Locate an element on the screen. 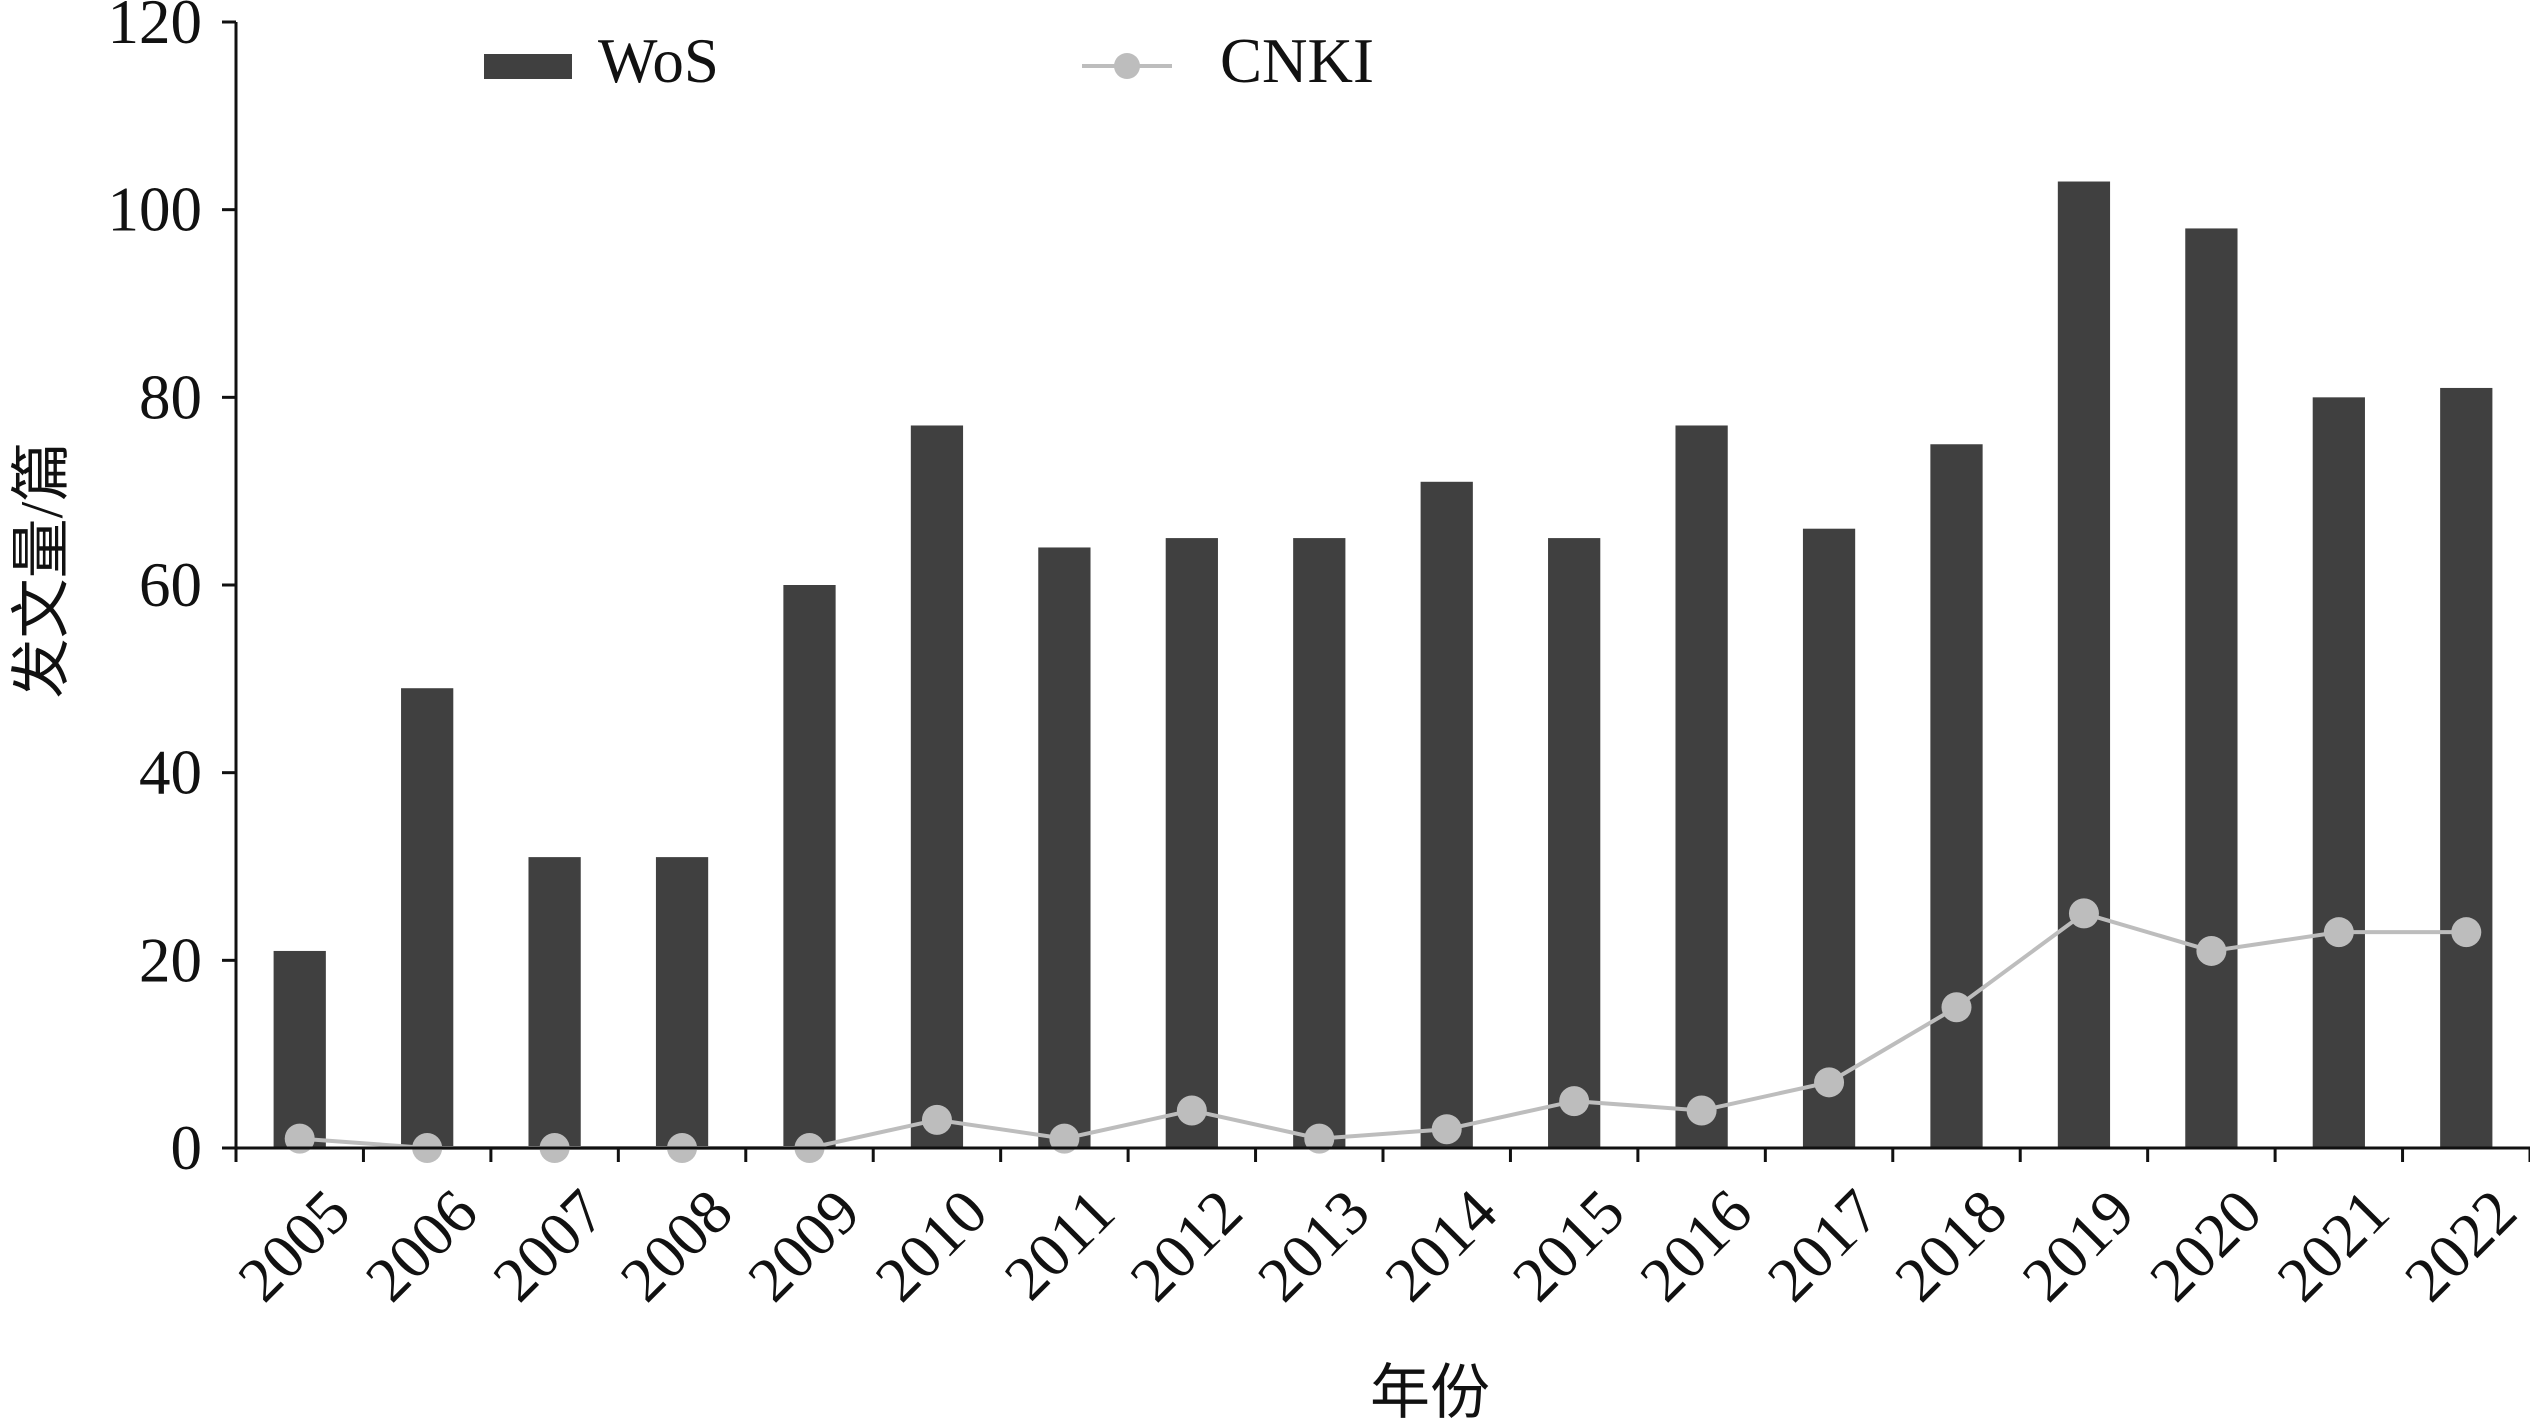 The height and width of the screenshot is (1423, 2530). cnki-line is located at coordinates (1383, 1030).